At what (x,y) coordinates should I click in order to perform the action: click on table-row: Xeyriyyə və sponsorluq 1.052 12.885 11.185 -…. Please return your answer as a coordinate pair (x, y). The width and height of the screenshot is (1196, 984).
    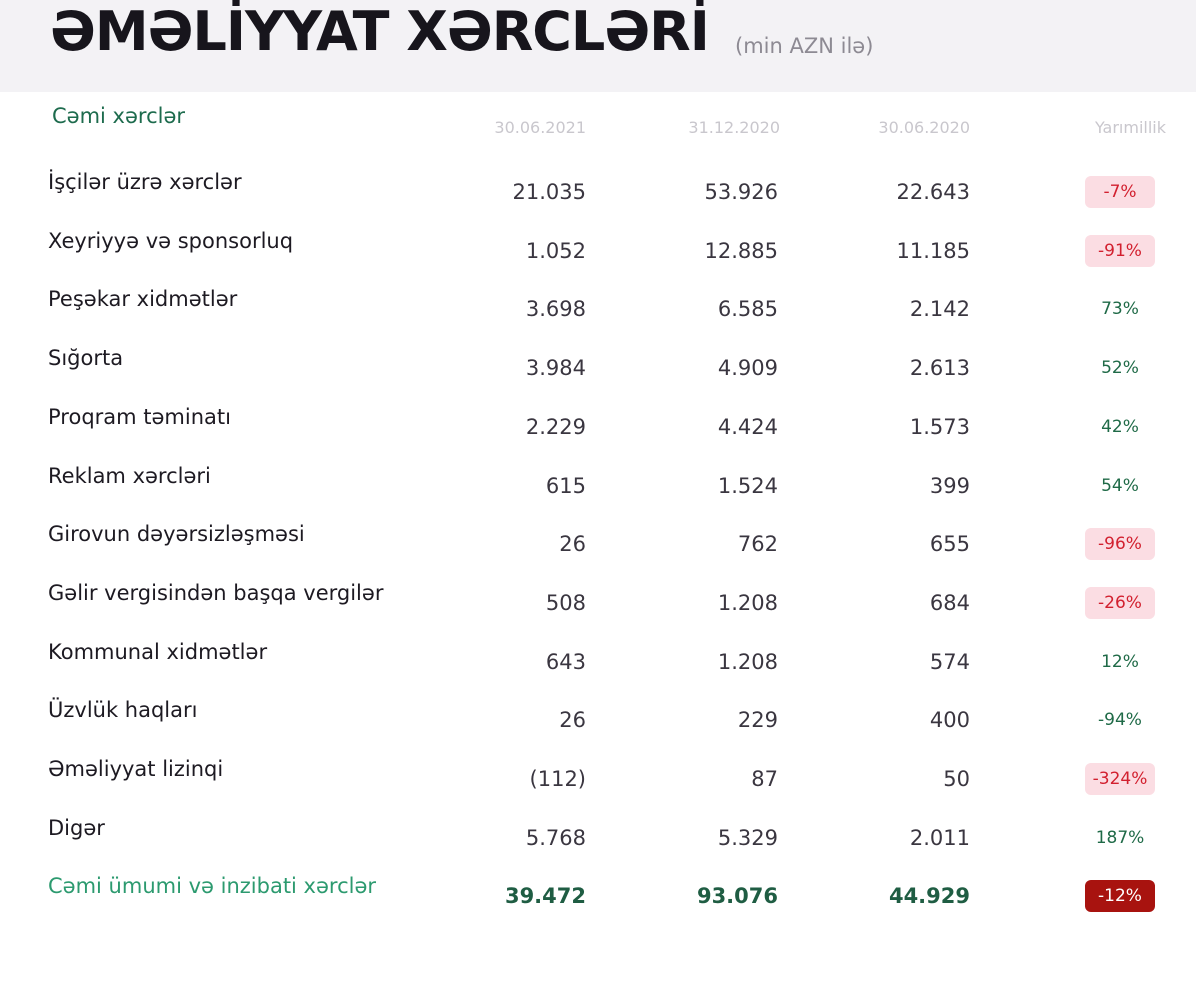
    Looking at the image, I should click on (598, 249).